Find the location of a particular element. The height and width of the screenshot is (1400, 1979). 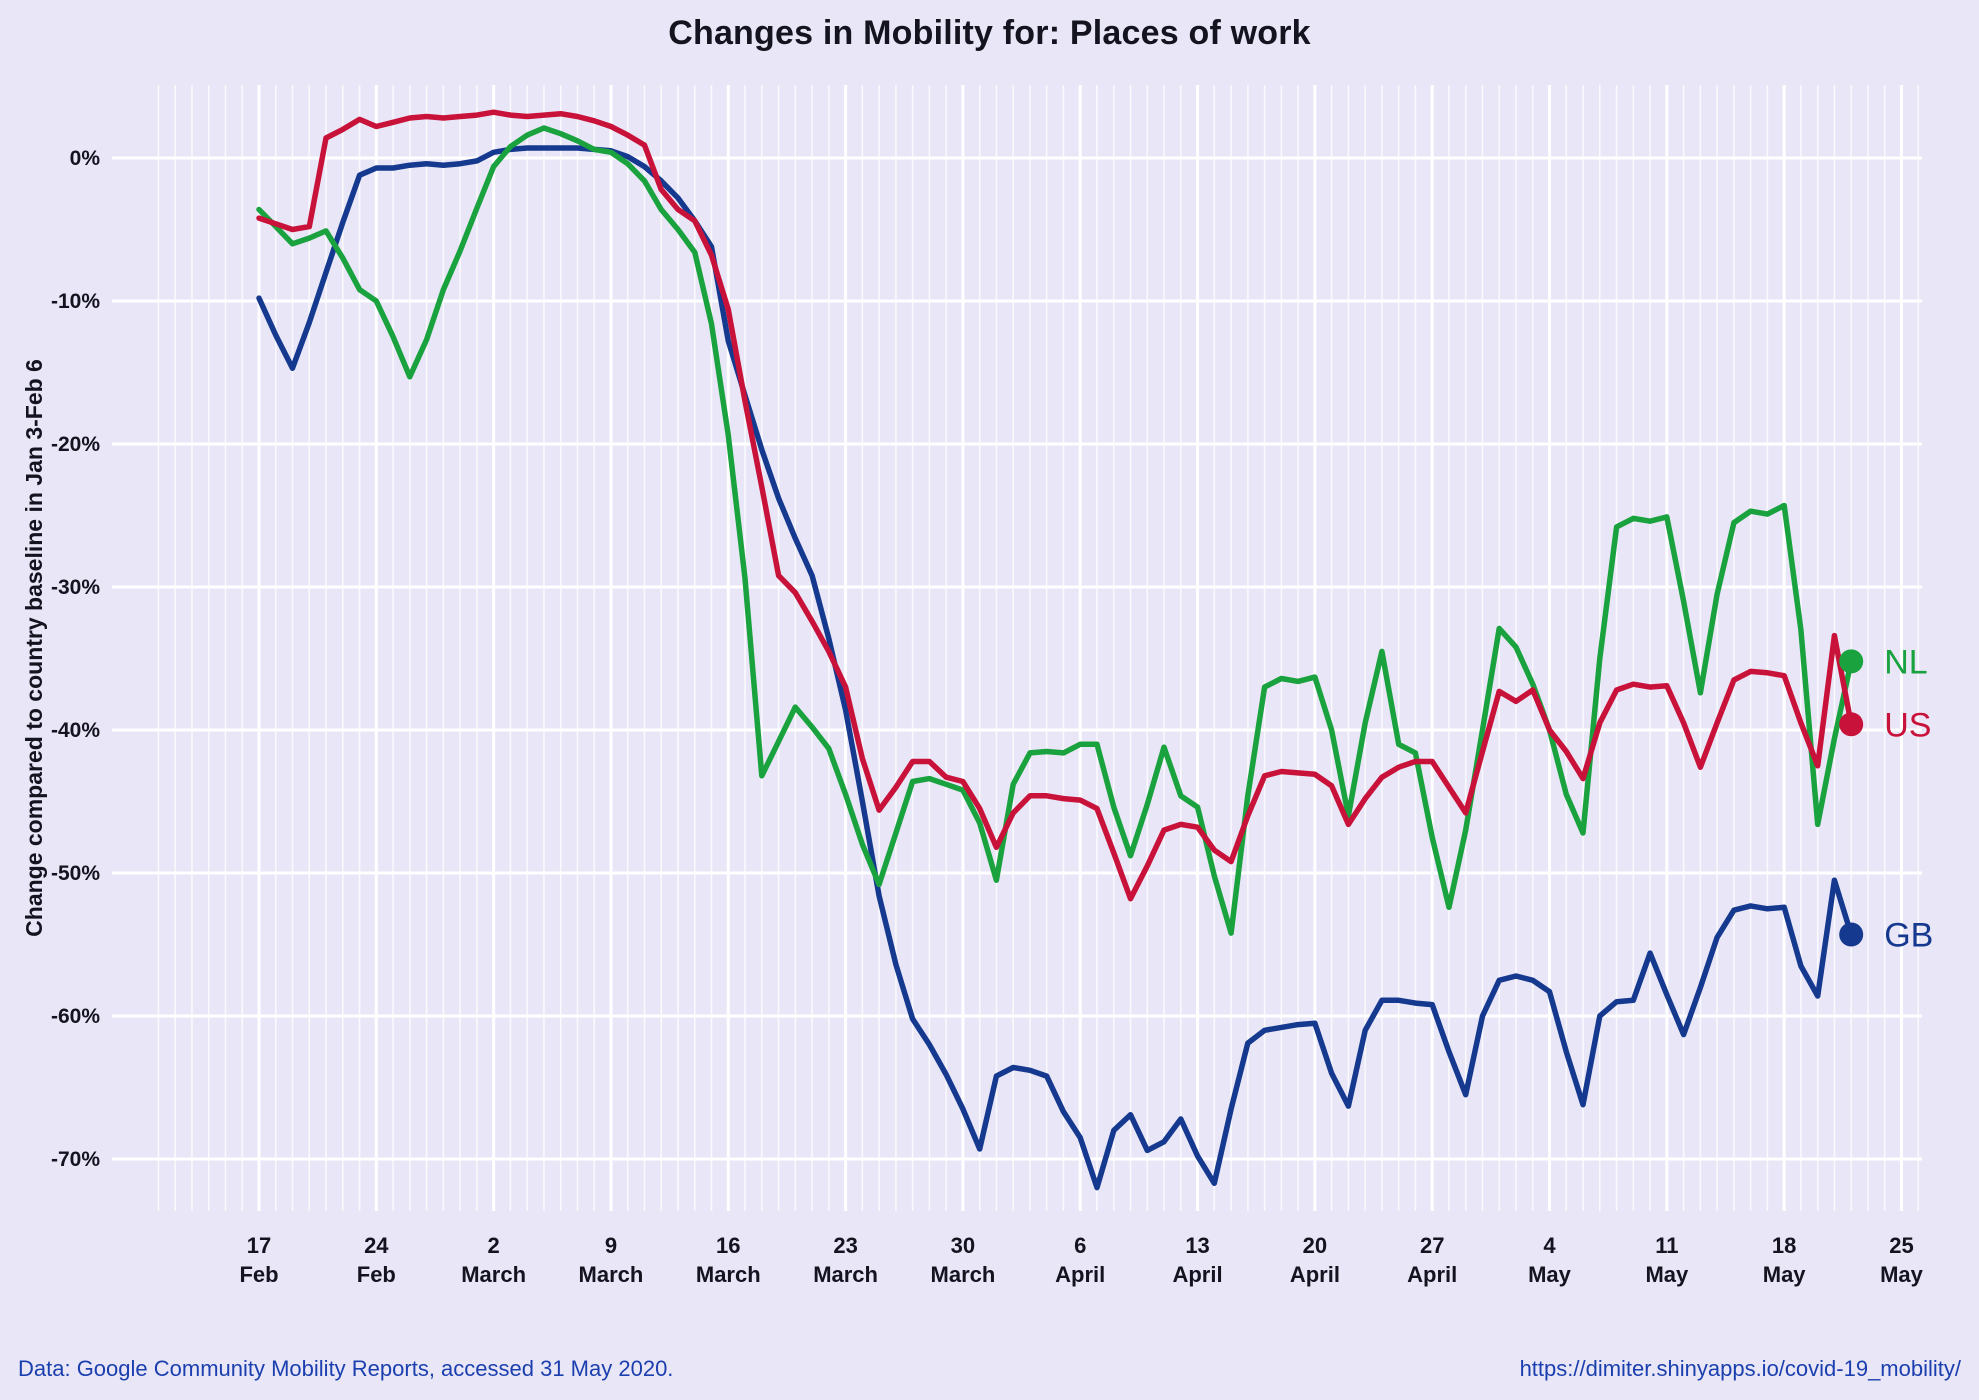

y-tick-label: -40% is located at coordinates (75, 730).